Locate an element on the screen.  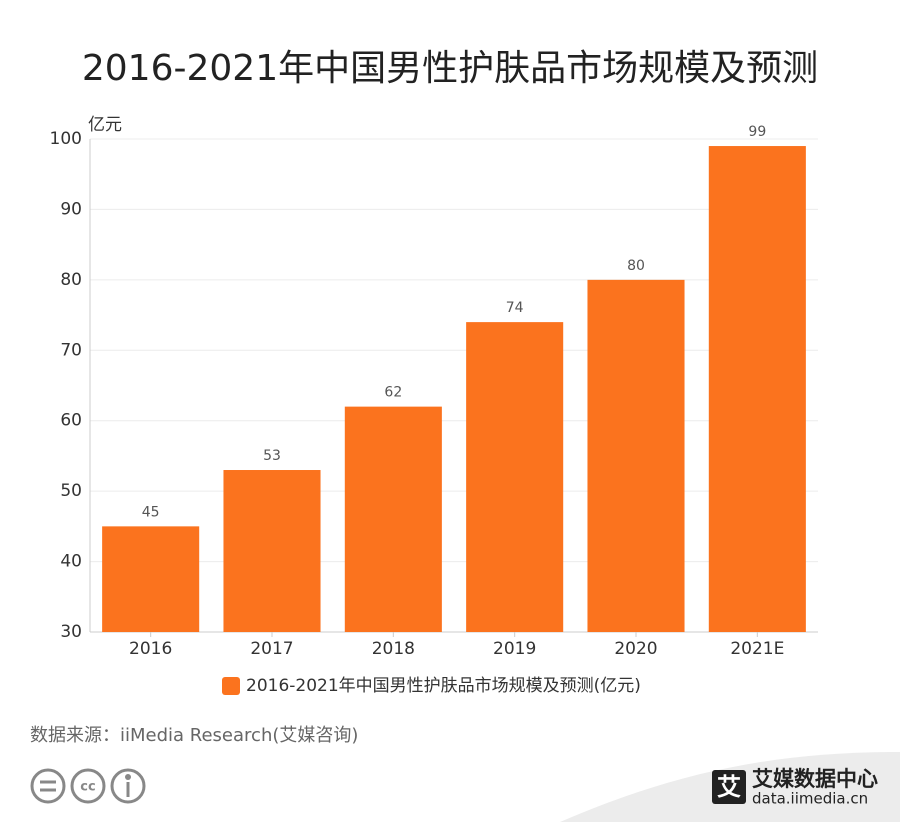
logo-box is located at coordinates (729, 787).